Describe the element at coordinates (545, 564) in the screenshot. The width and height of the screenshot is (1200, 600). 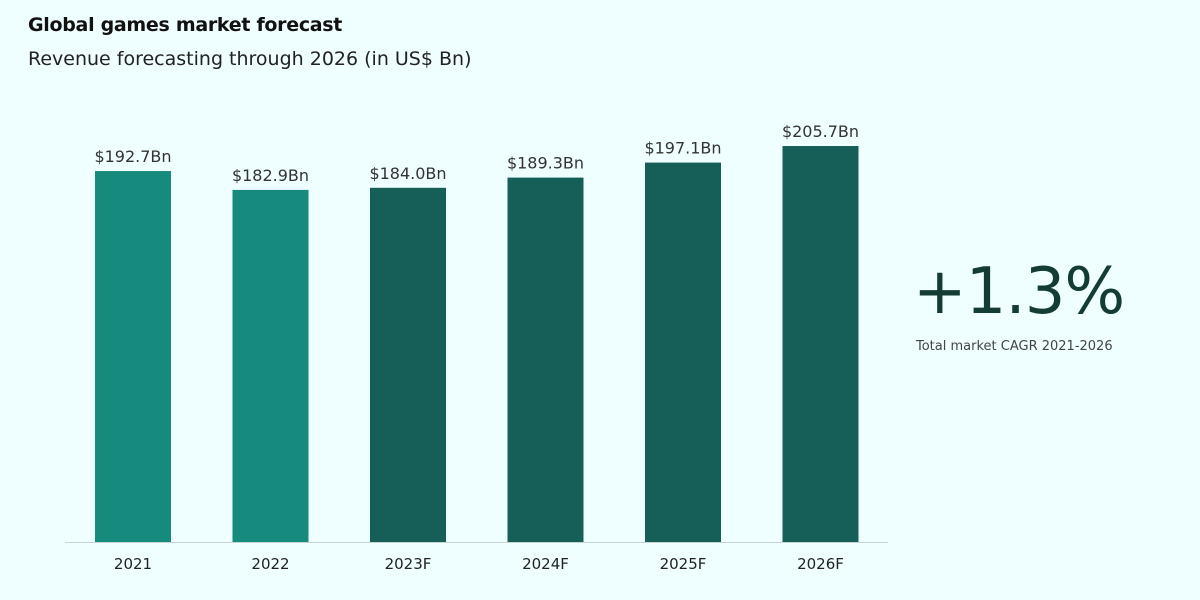
I see `x-tick-label: 2024F` at that location.